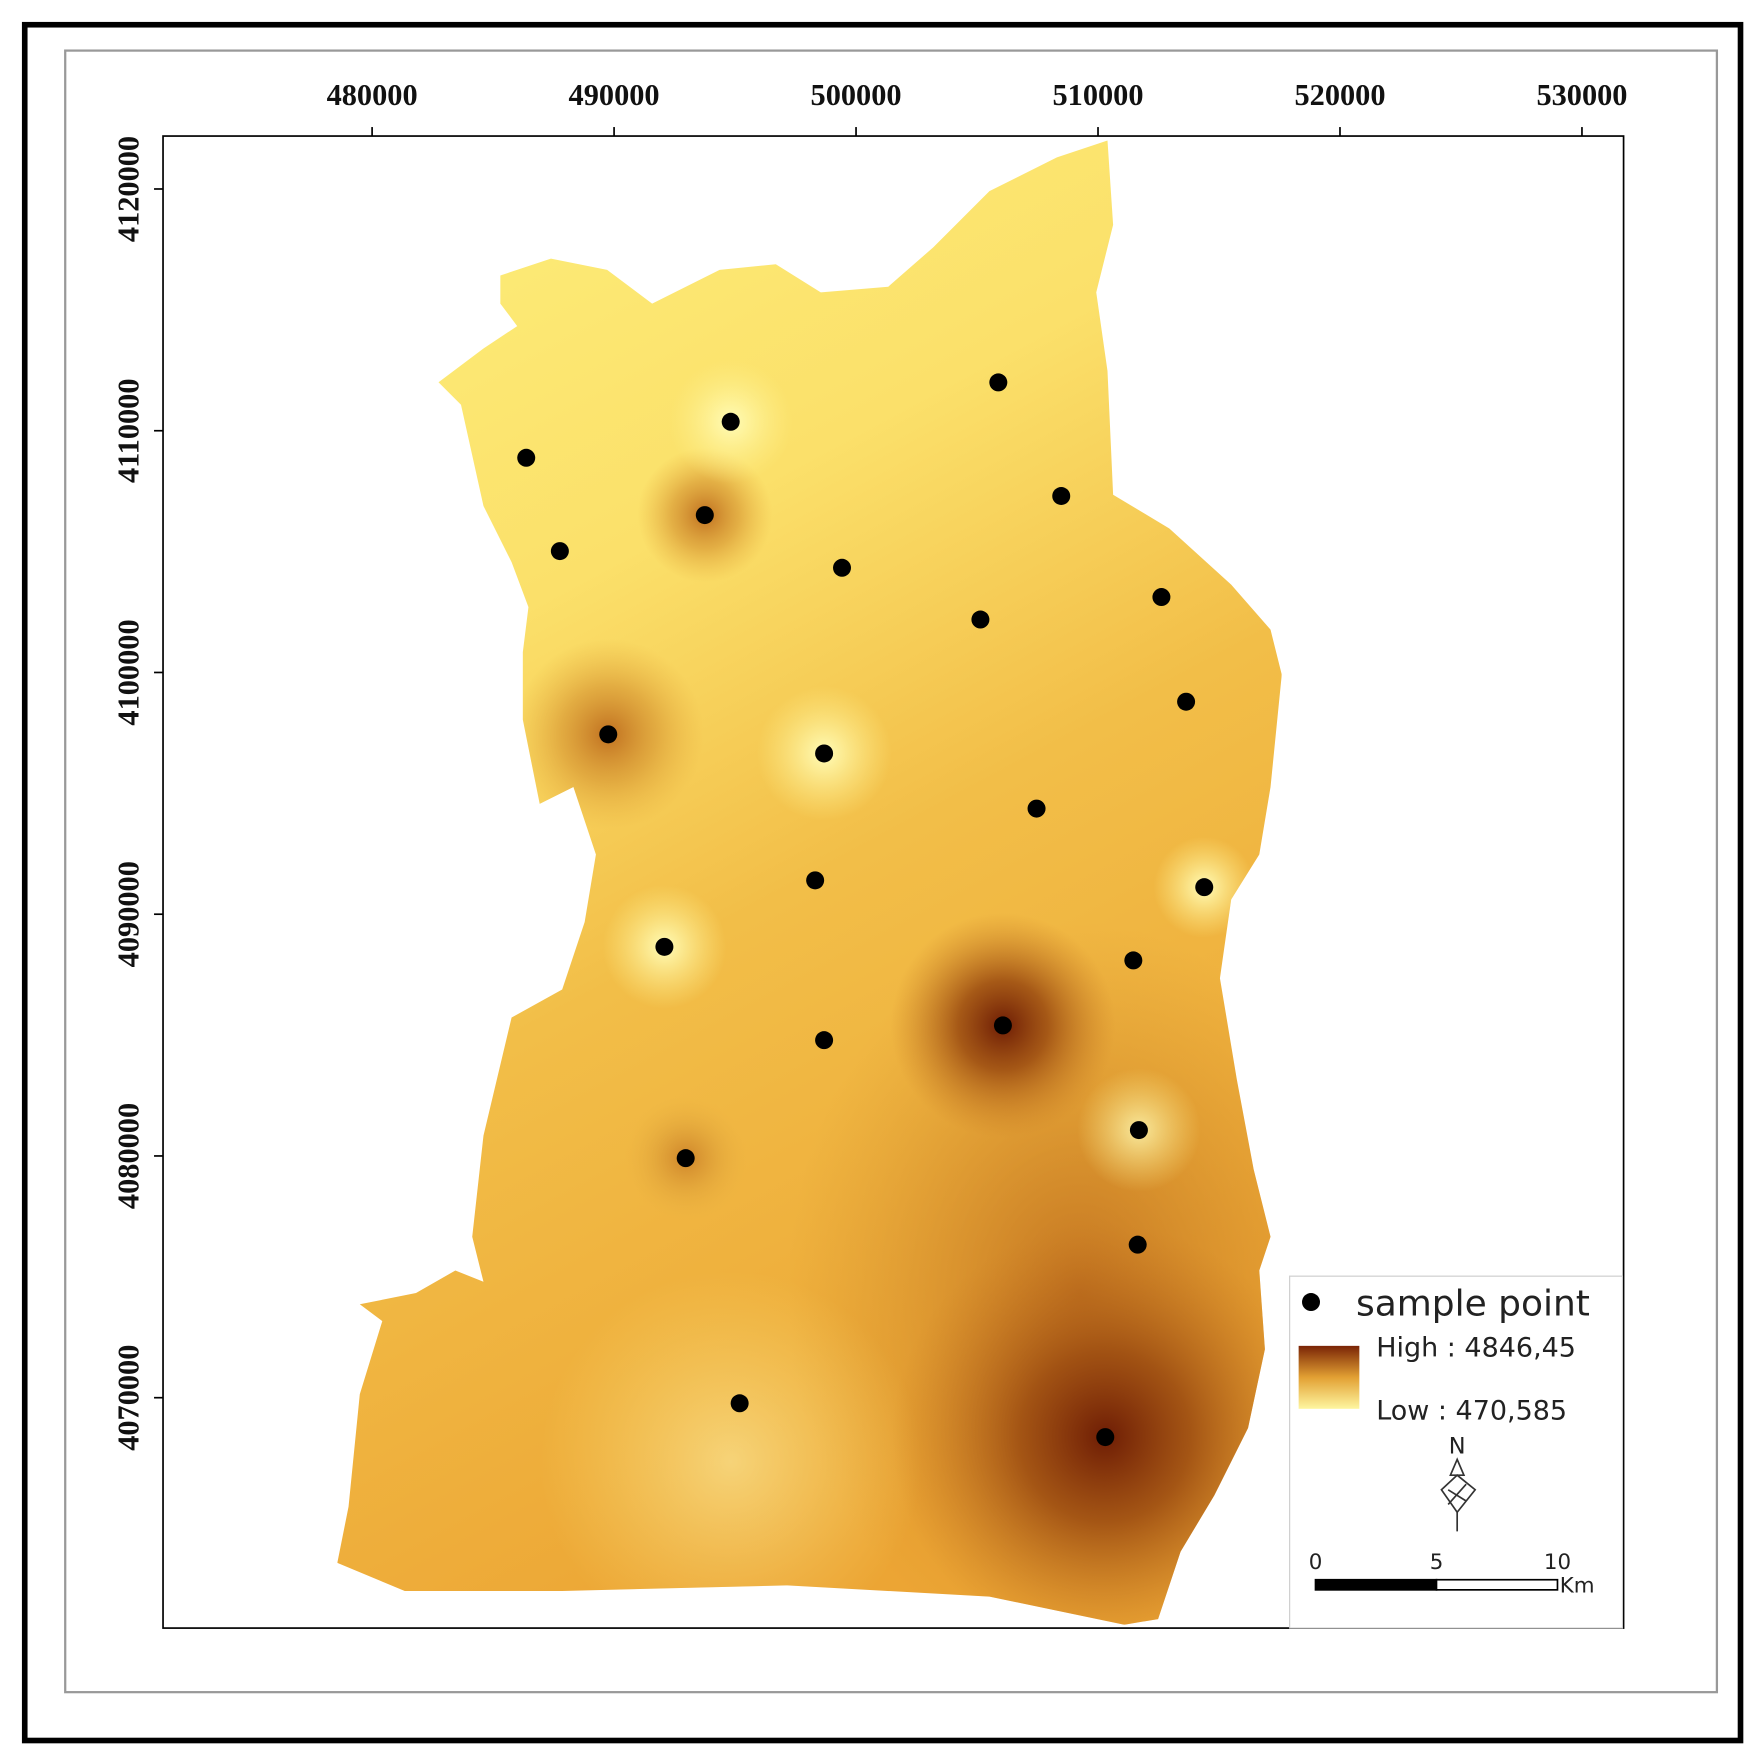 This screenshot has height=1763, width=1763. I want to click on x-tick-label: 480000, so click(372, 95).